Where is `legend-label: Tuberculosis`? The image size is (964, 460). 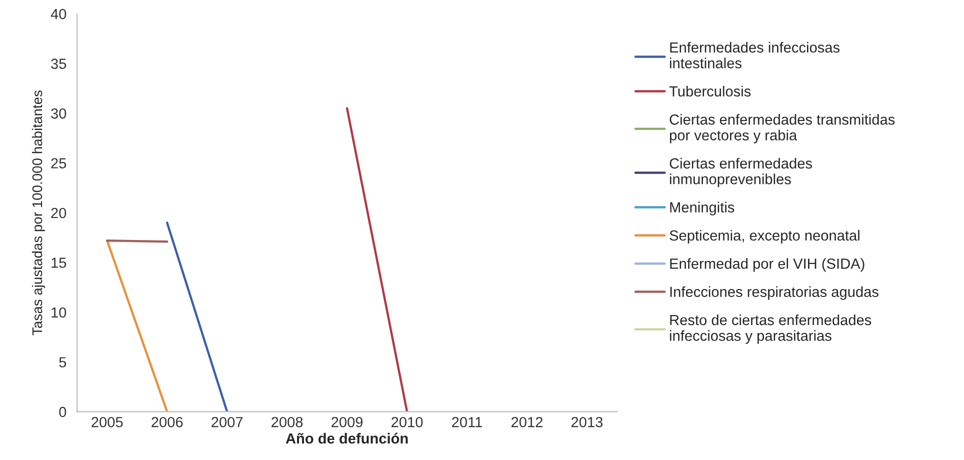 legend-label: Tuberculosis is located at coordinates (710, 91).